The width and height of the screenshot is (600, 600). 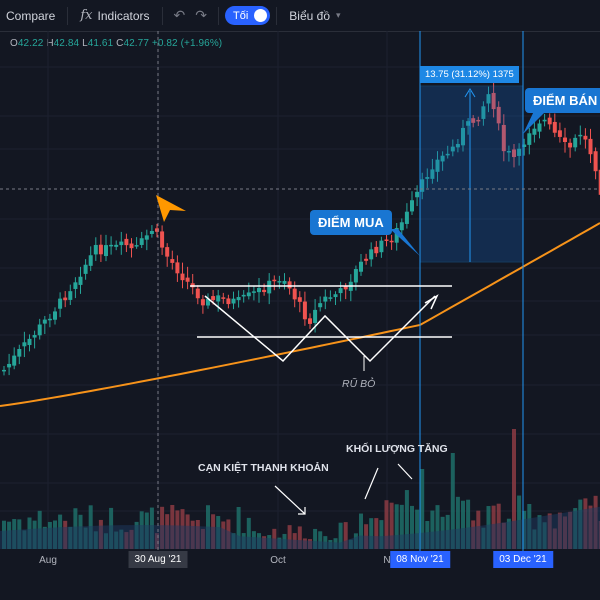 What do you see at coordinates (469, 74) in the screenshot?
I see `measure-label: 13.75 (31.12%) 1375` at bounding box center [469, 74].